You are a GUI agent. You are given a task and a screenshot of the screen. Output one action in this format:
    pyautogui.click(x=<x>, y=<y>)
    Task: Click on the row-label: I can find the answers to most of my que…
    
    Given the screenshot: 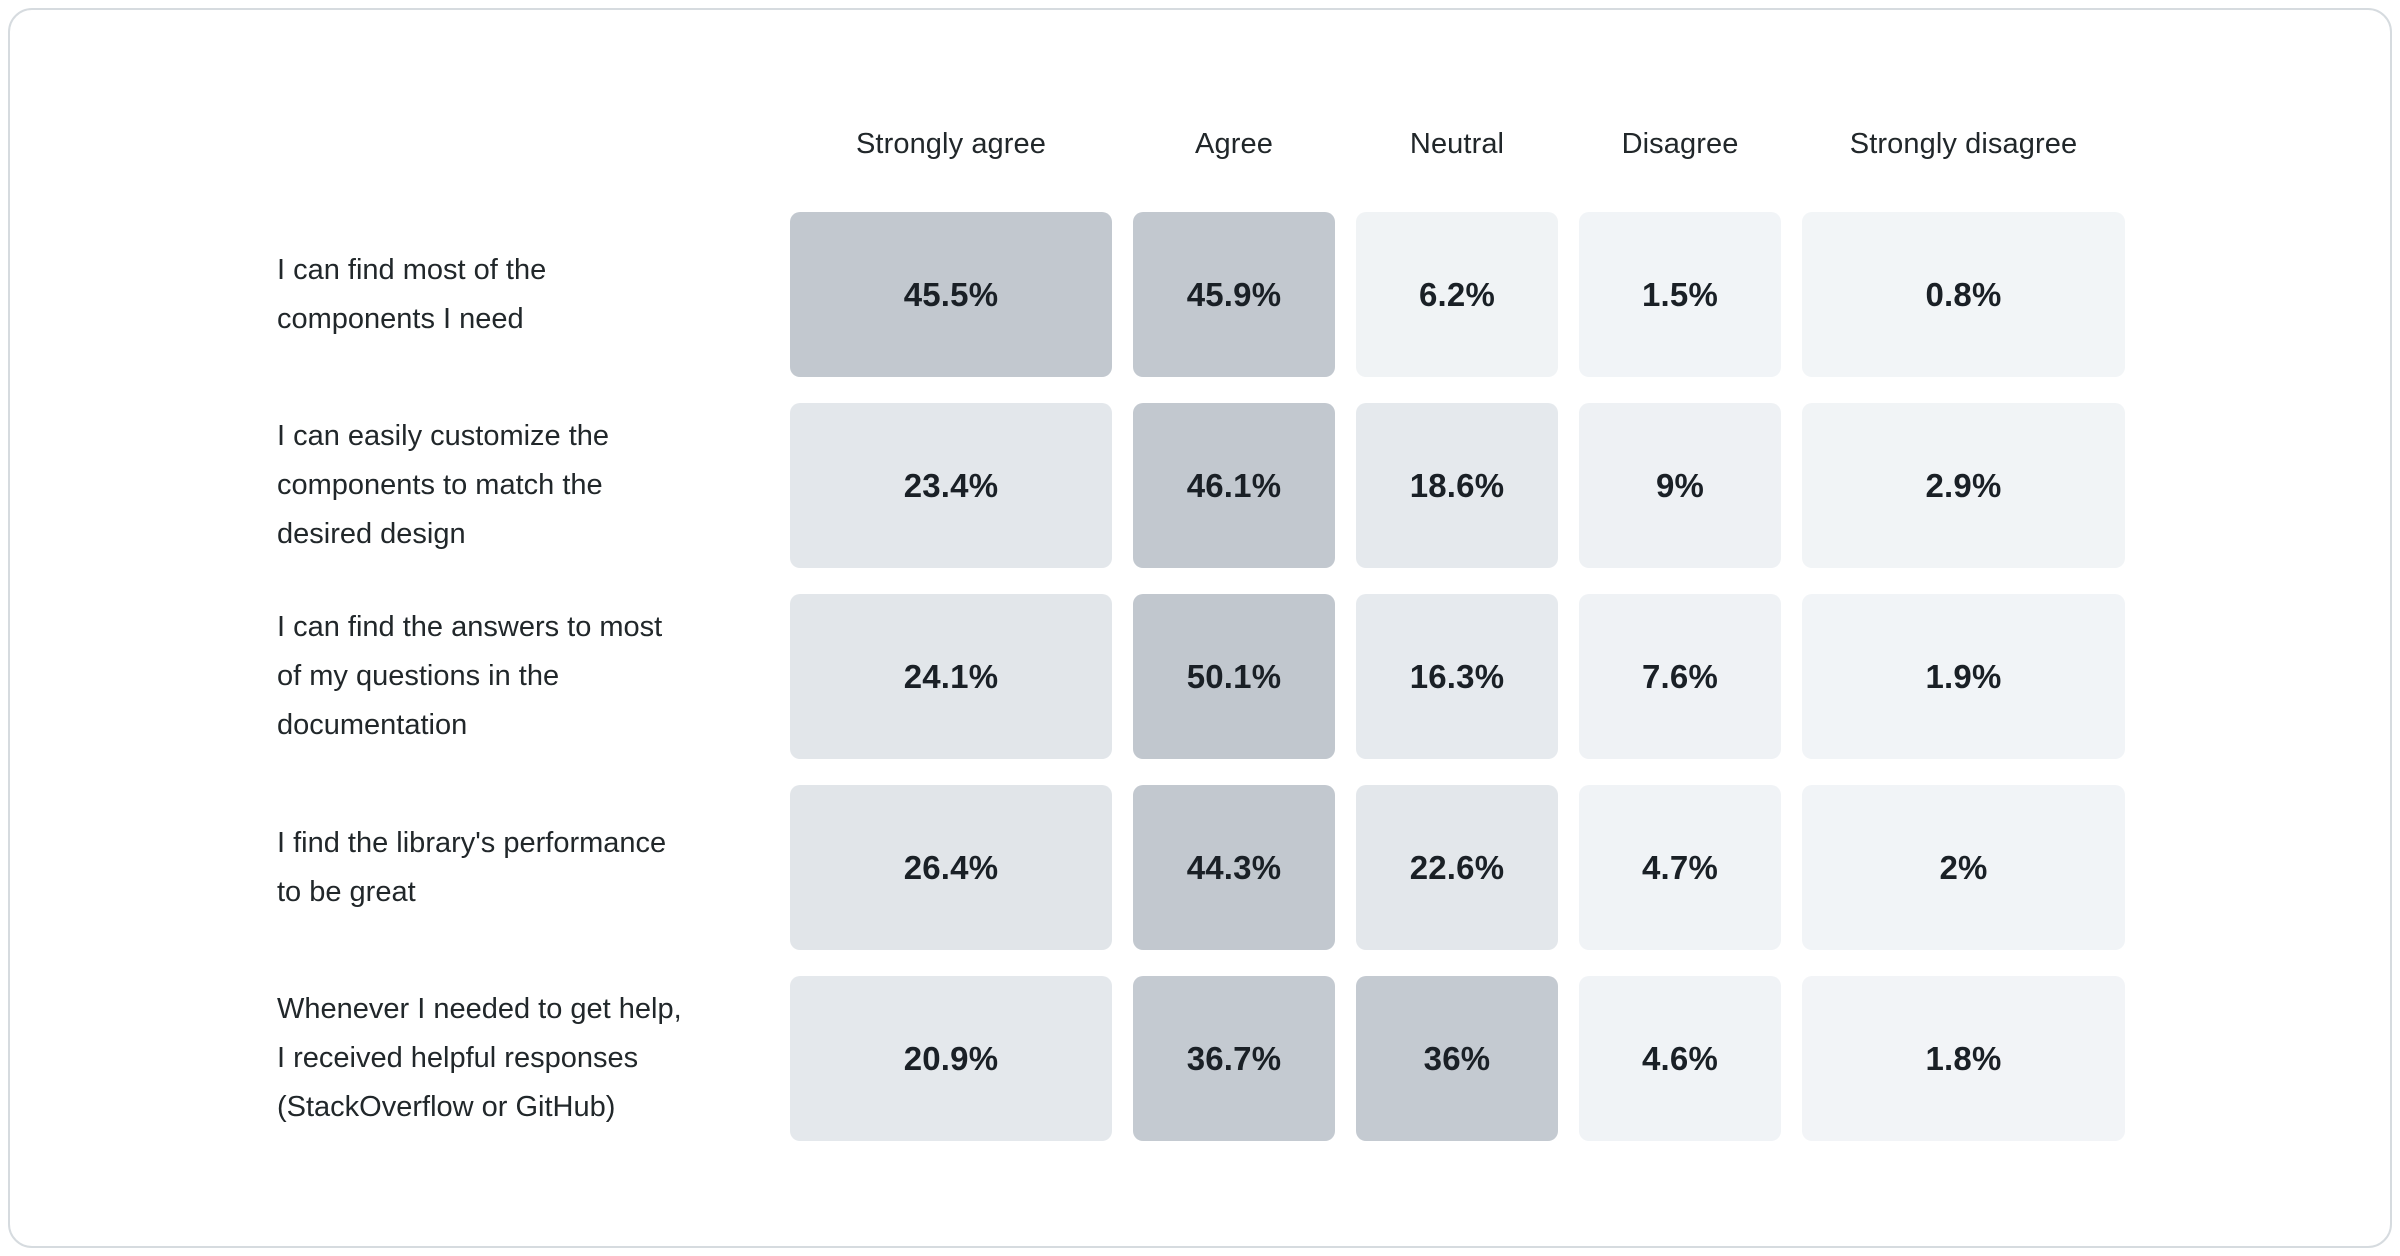 What is the action you would take?
    pyautogui.click(x=470, y=676)
    